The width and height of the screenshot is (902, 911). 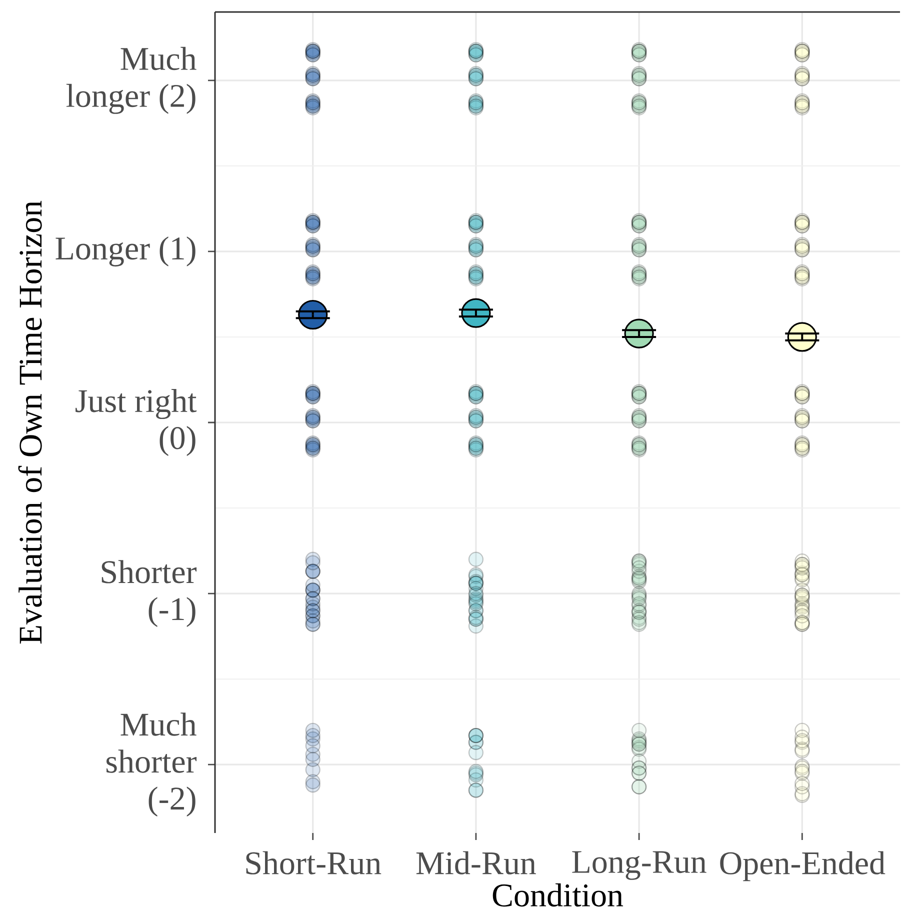 What do you see at coordinates (136, 422) in the screenshot?
I see `y-tick-label: Just right (0)` at bounding box center [136, 422].